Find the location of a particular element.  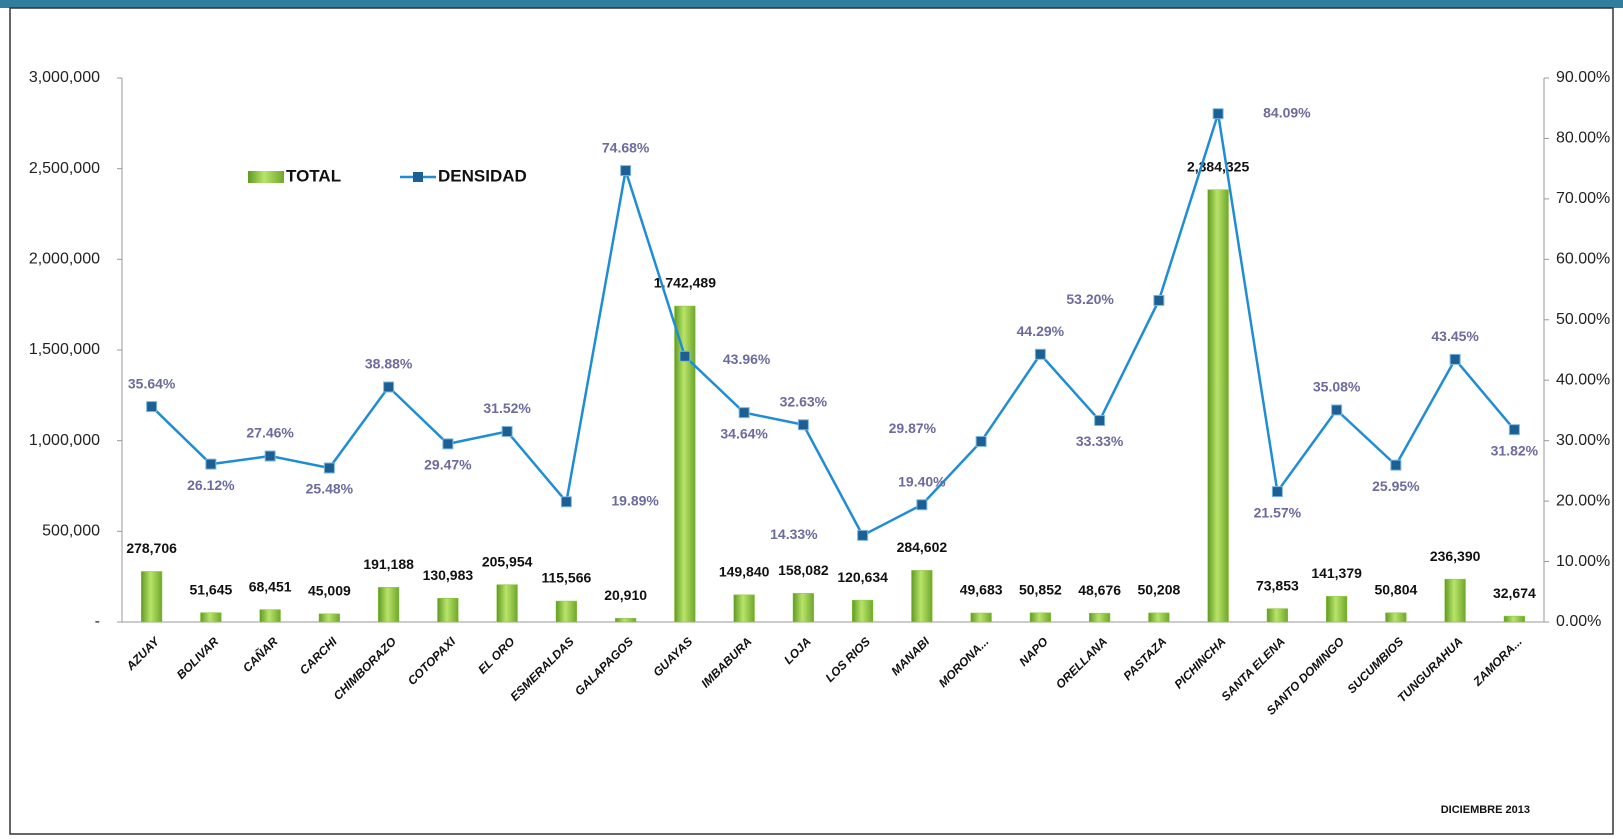

data-label: 50,804 is located at coordinates (1395, 589).